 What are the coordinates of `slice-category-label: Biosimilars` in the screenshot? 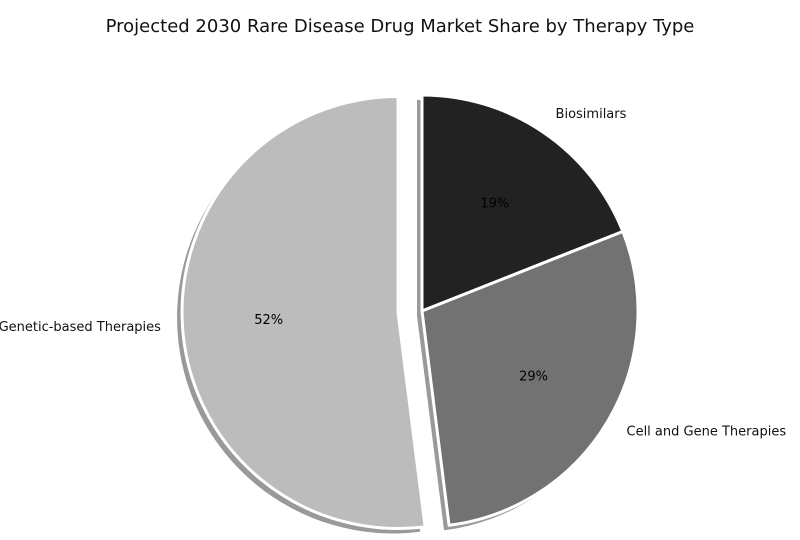 It's located at (591, 114).